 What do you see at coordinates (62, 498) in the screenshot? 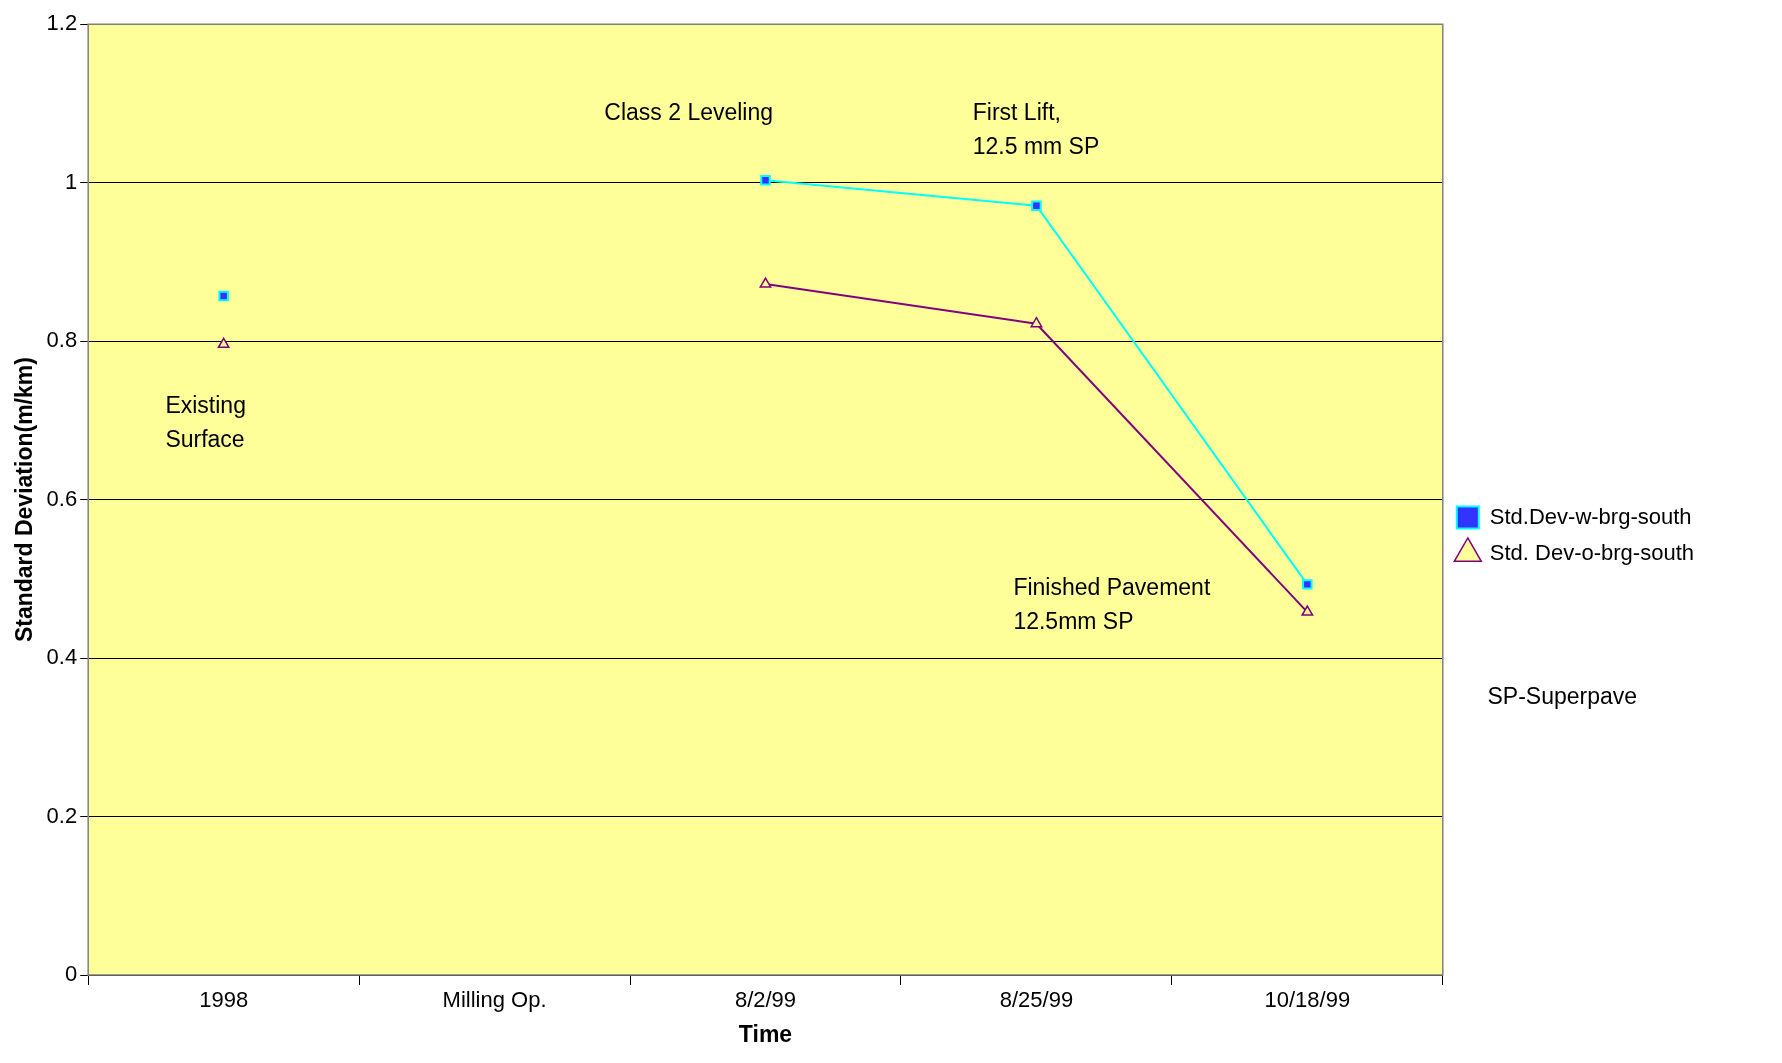
I see `y-tick-label: 0.6` at bounding box center [62, 498].